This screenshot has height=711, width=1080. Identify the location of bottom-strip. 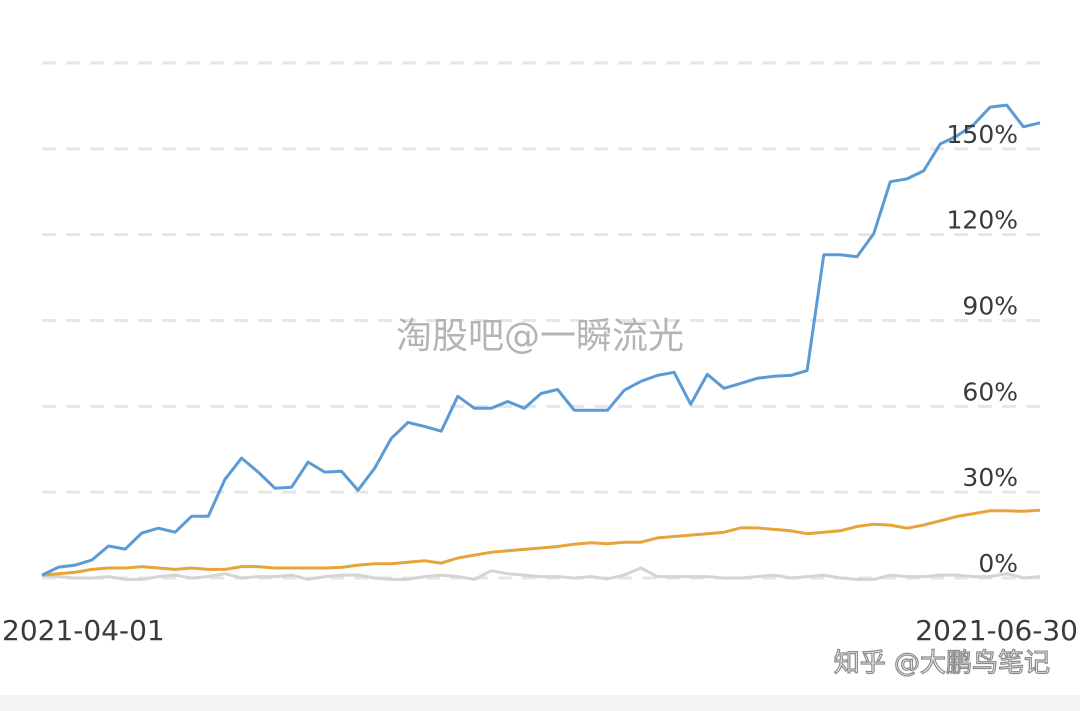
(540, 703).